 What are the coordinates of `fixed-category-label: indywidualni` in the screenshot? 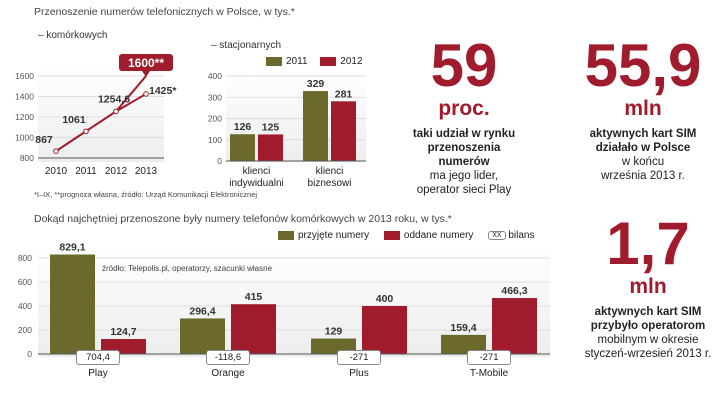 It's located at (256, 183).